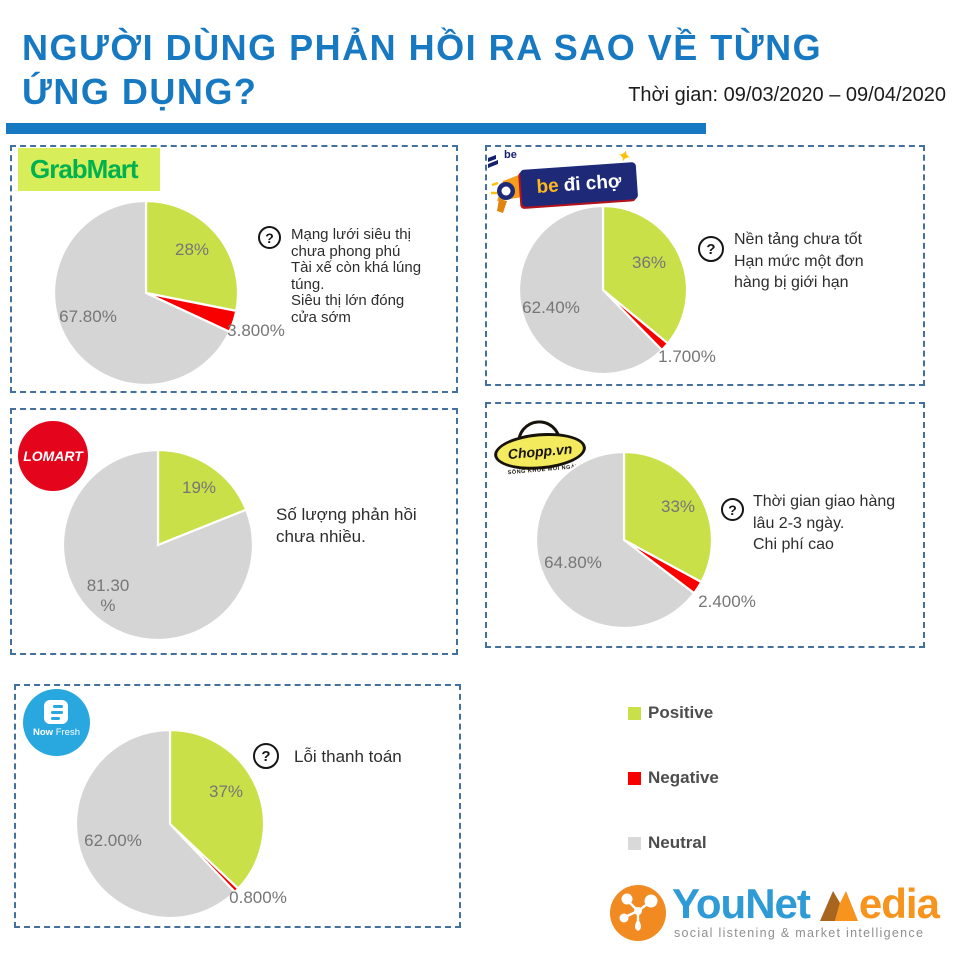 The height and width of the screenshot is (960, 960). Describe the element at coordinates (108, 595) in the screenshot. I see `pie-label-neutral: 81.30 %` at that location.